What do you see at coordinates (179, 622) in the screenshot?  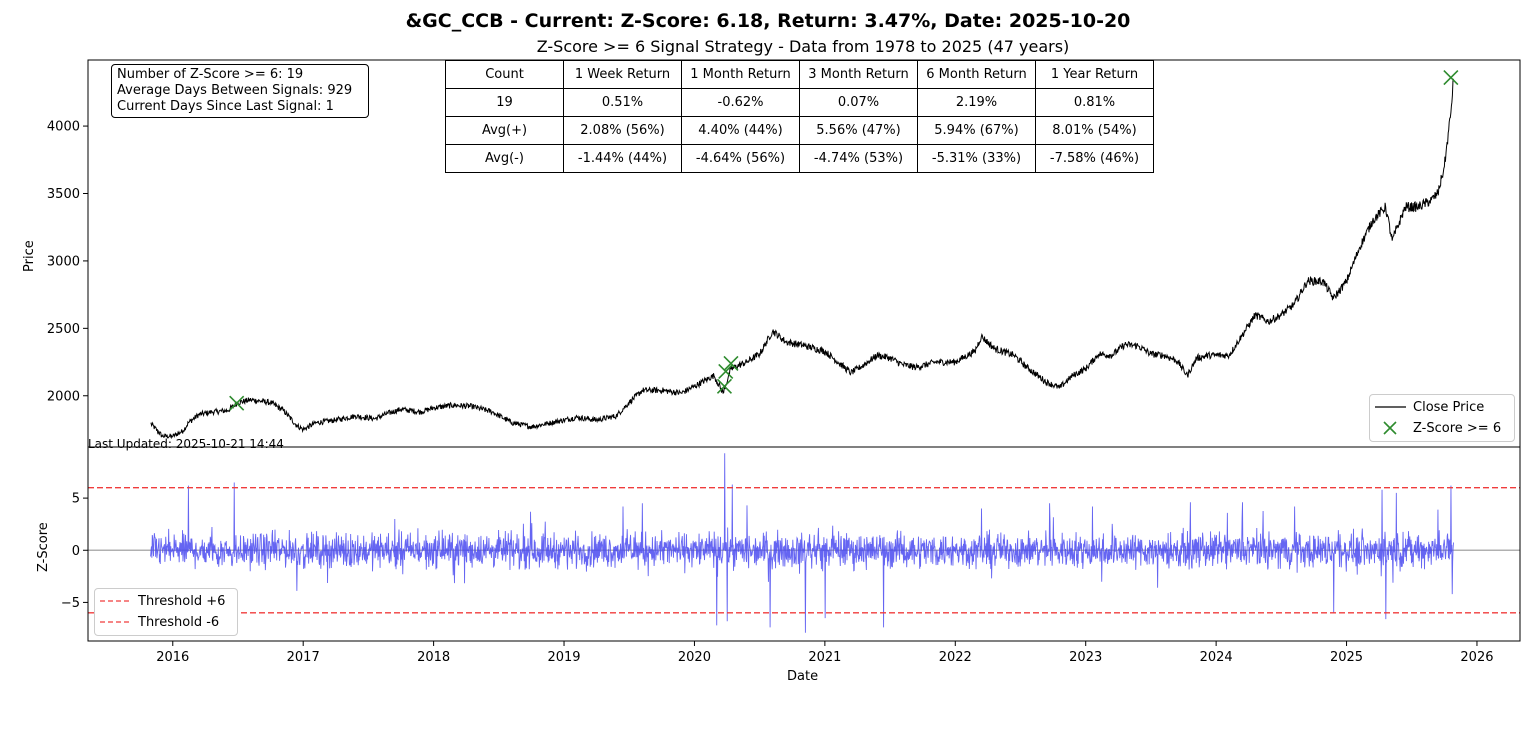 I see `legend-label: Threshold -6` at bounding box center [179, 622].